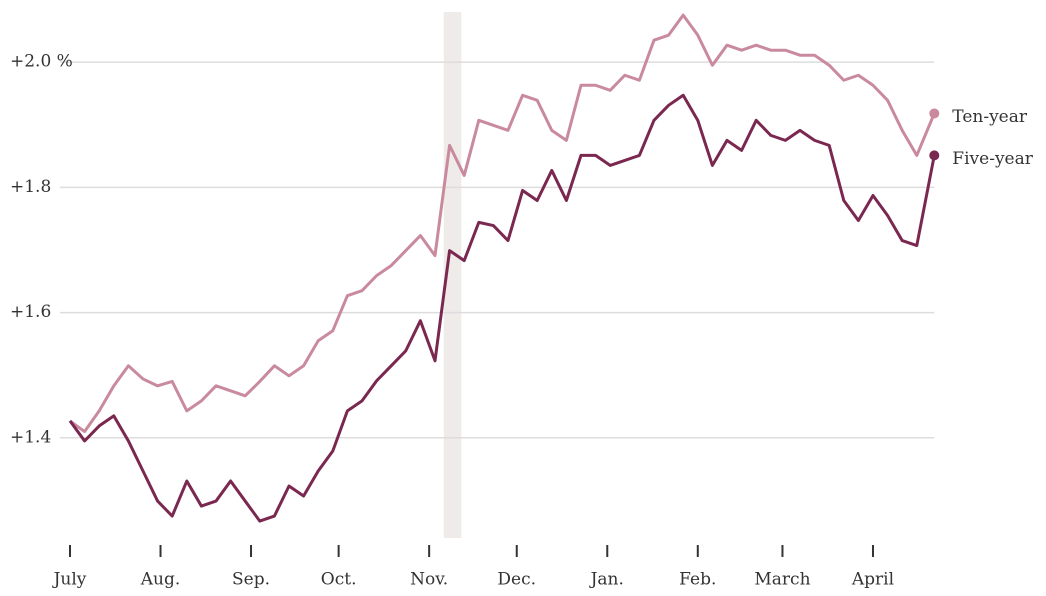 The image size is (1046, 596). I want to click on x-tick-label: Feb., so click(697, 580).